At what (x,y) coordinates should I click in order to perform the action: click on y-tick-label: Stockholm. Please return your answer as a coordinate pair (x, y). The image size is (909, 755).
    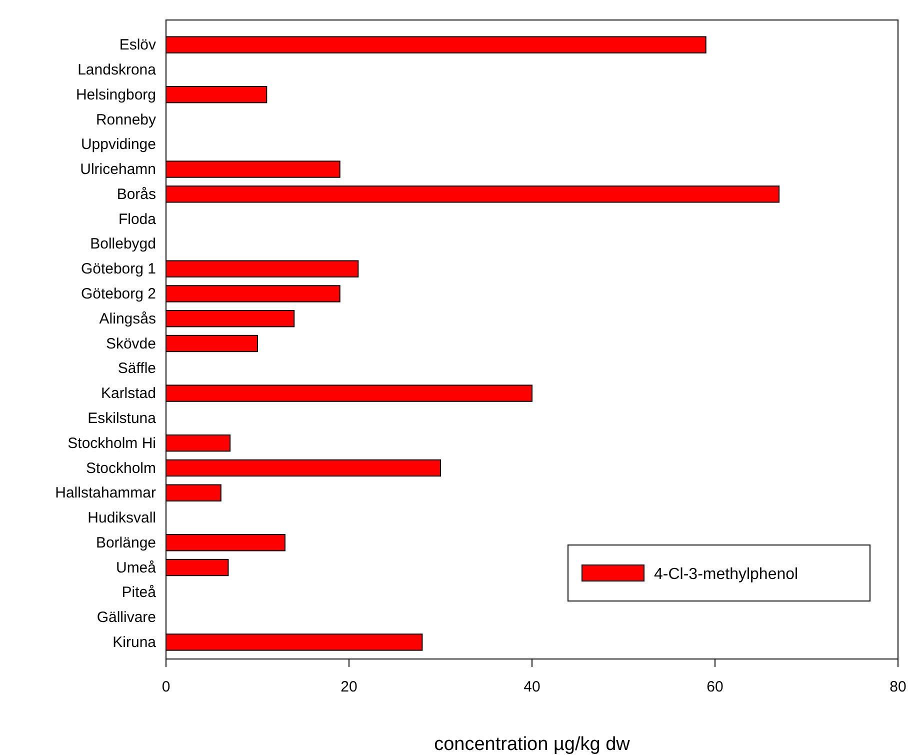
    Looking at the image, I should click on (121, 468).